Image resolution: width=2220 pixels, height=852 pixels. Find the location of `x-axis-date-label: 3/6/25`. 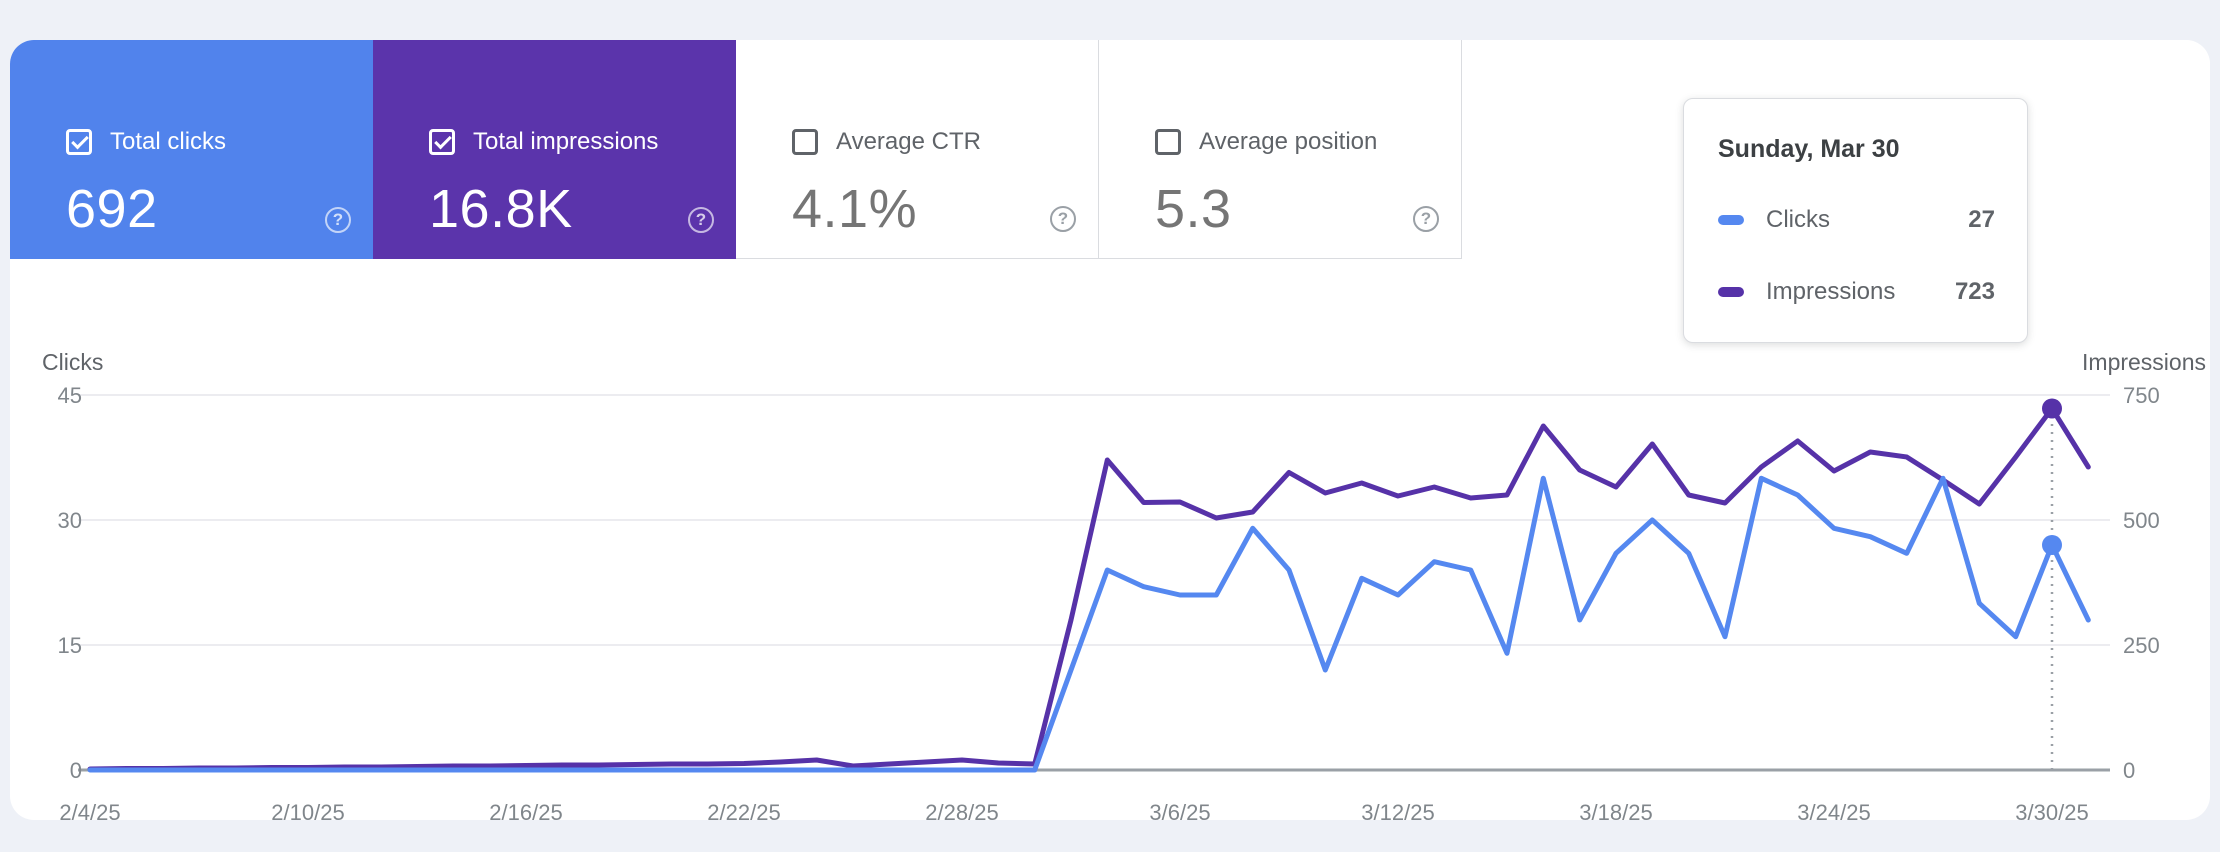

x-axis-date-label: 3/6/25 is located at coordinates (1179, 810).